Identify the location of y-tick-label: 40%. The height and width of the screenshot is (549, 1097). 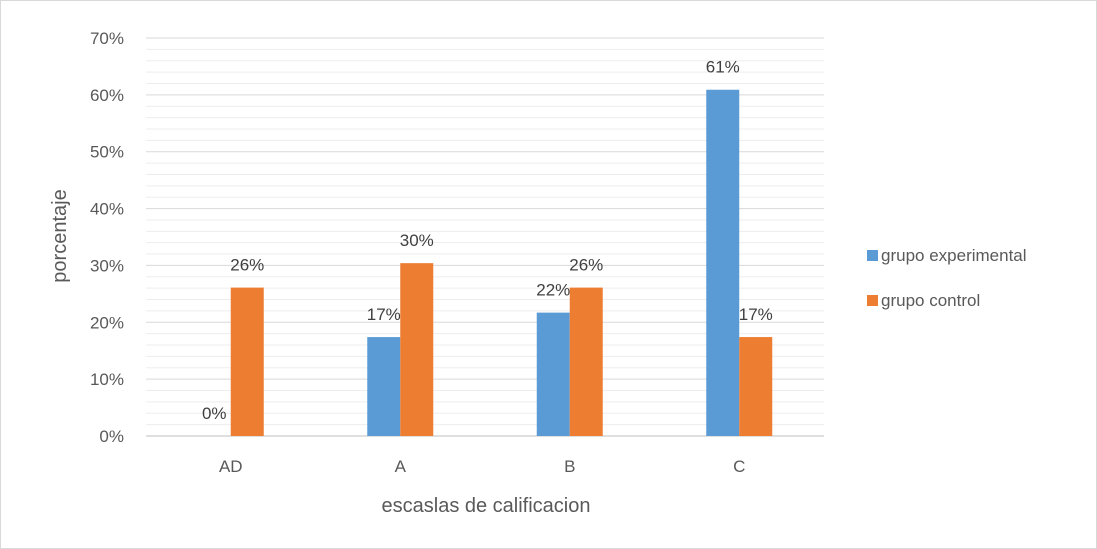
(107, 209).